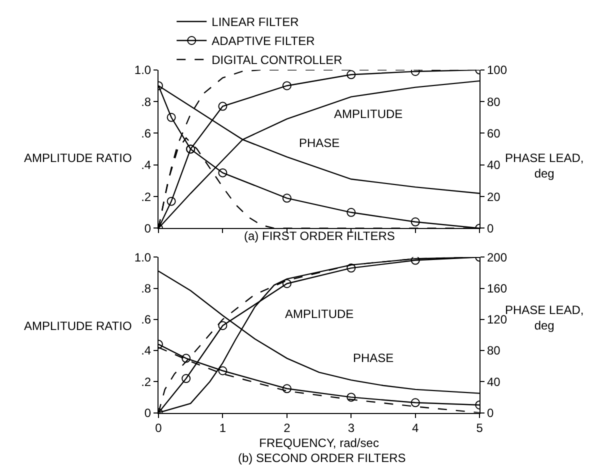 Image resolution: width=605 pixels, height=473 pixels. I want to click on legend-label: DIGITAL CONTROLLER, so click(277, 60).